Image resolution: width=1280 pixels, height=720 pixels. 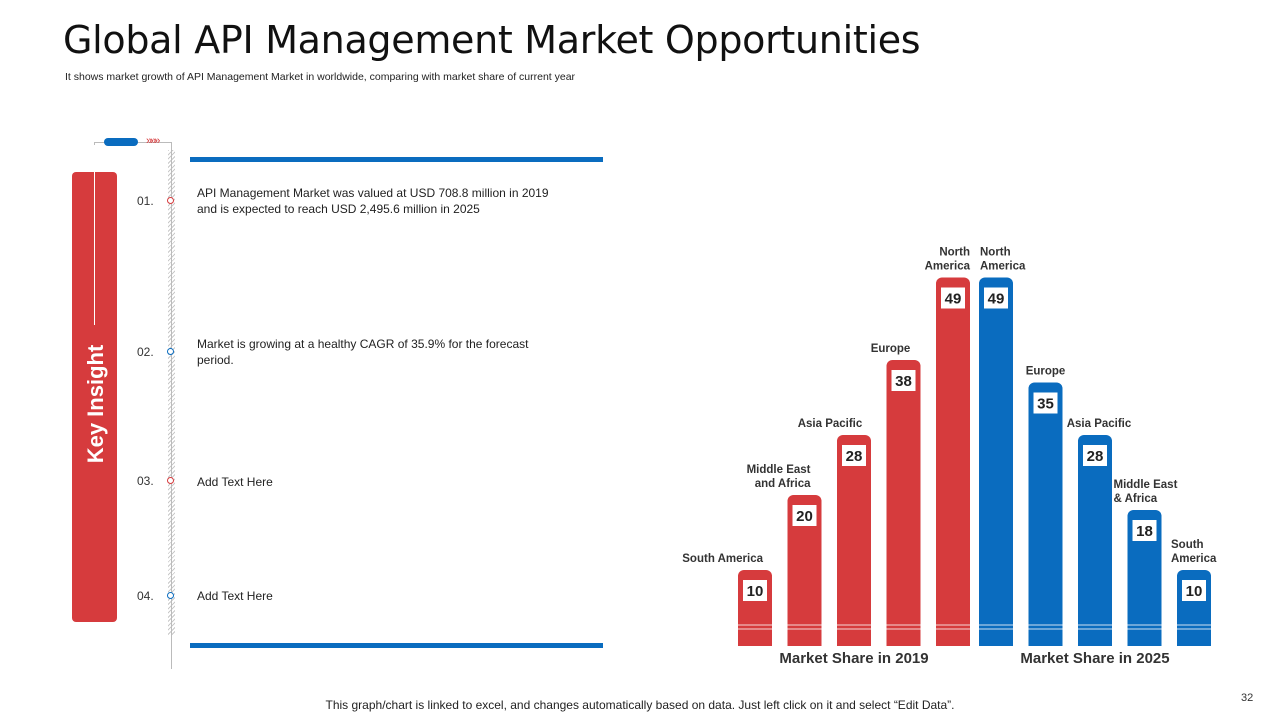 I want to click on bar-base-2025-asia-pacific, so click(x=1095, y=640).